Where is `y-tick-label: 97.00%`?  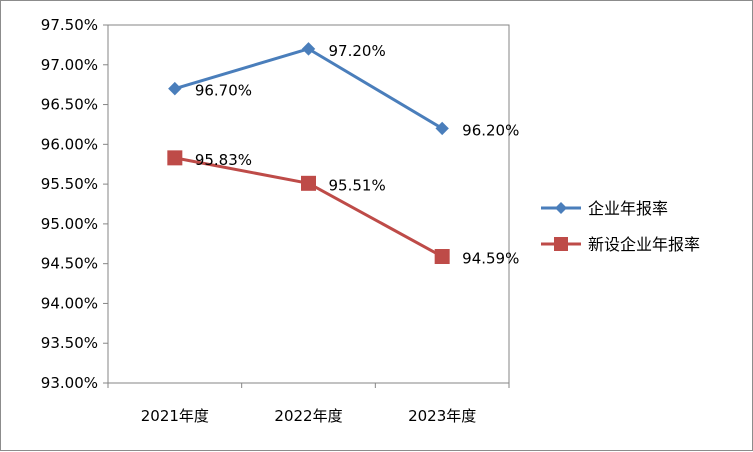
y-tick-label: 97.00% is located at coordinates (69, 65).